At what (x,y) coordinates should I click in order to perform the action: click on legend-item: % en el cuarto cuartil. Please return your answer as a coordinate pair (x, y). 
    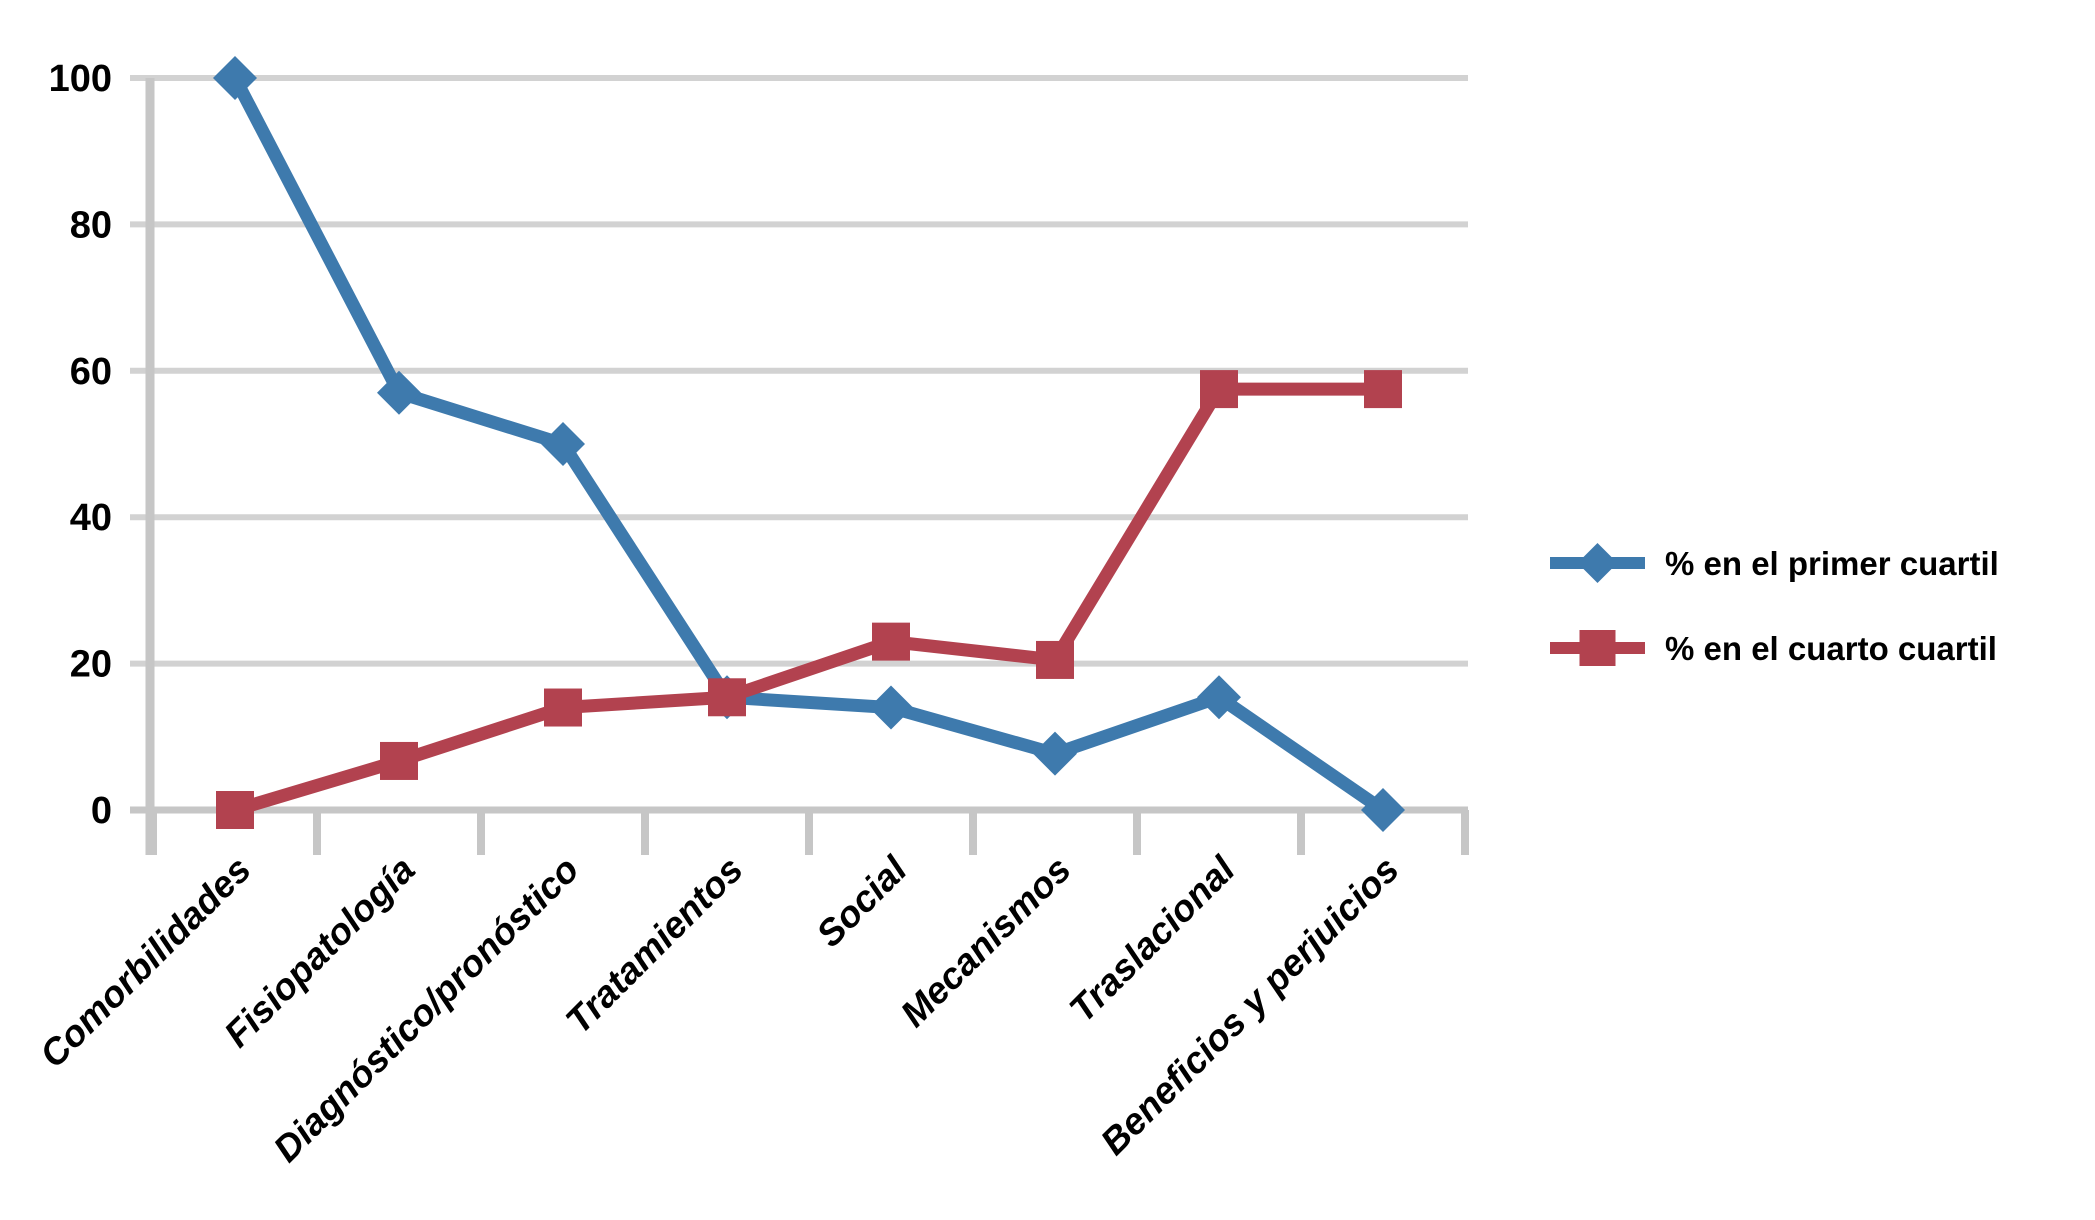
    Looking at the image, I should click on (1773, 648).